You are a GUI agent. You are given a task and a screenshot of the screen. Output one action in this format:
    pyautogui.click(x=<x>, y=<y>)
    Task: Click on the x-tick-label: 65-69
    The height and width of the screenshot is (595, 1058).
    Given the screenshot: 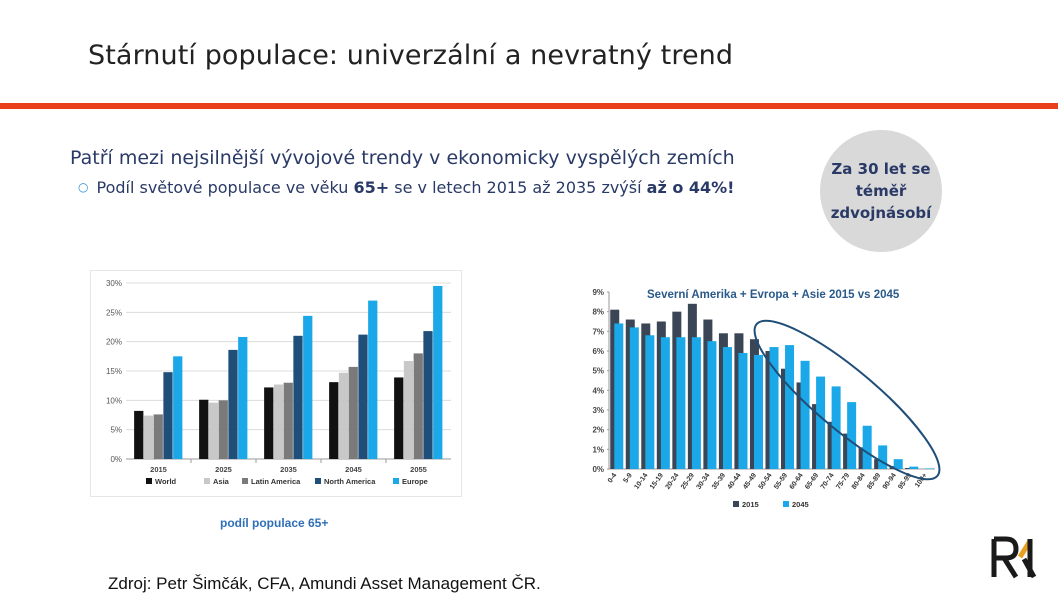 What is the action you would take?
    pyautogui.click(x=812, y=481)
    